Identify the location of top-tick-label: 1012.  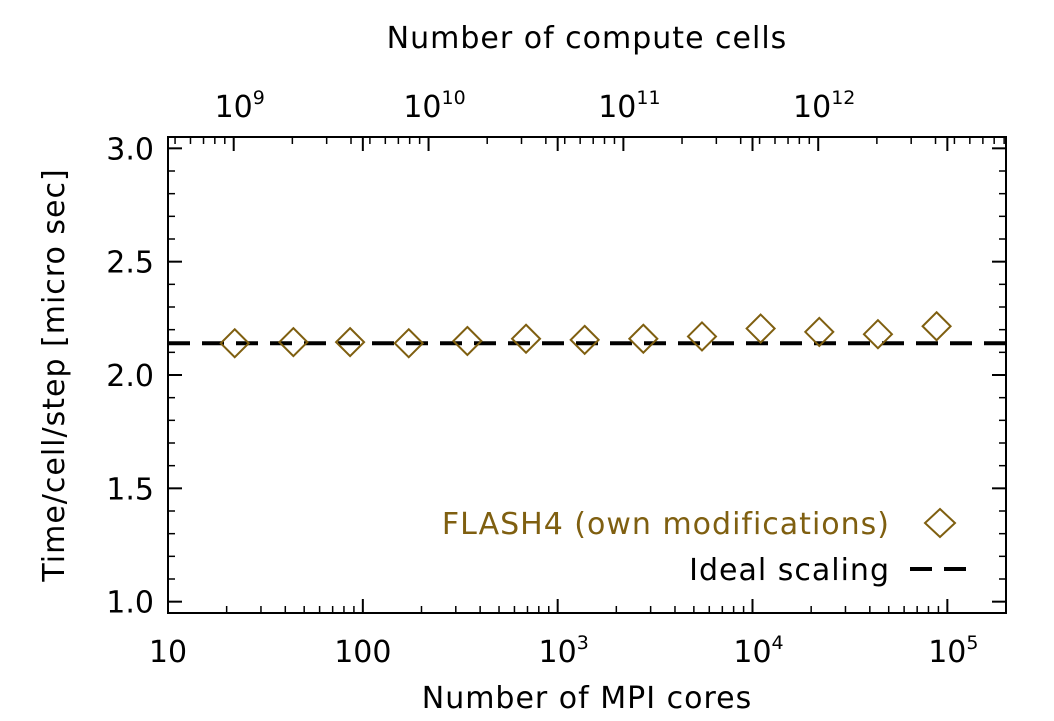
(824, 106).